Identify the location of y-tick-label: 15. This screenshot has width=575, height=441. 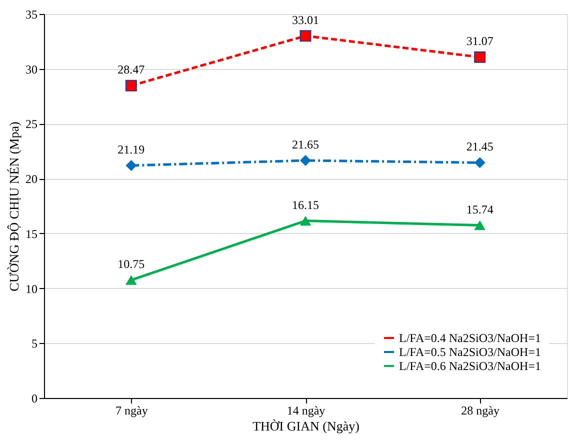
(32, 233).